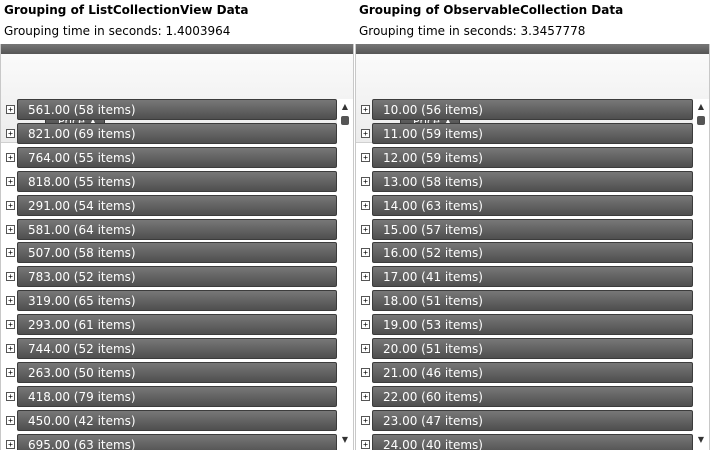  Describe the element at coordinates (177, 396) in the screenshot. I see `group-header: 418.00 (79 items)` at that location.